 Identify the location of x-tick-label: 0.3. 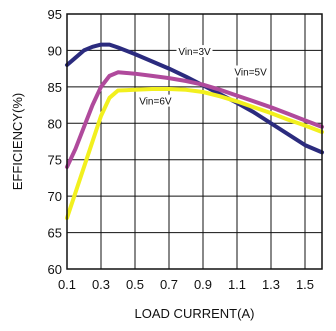
(101, 284).